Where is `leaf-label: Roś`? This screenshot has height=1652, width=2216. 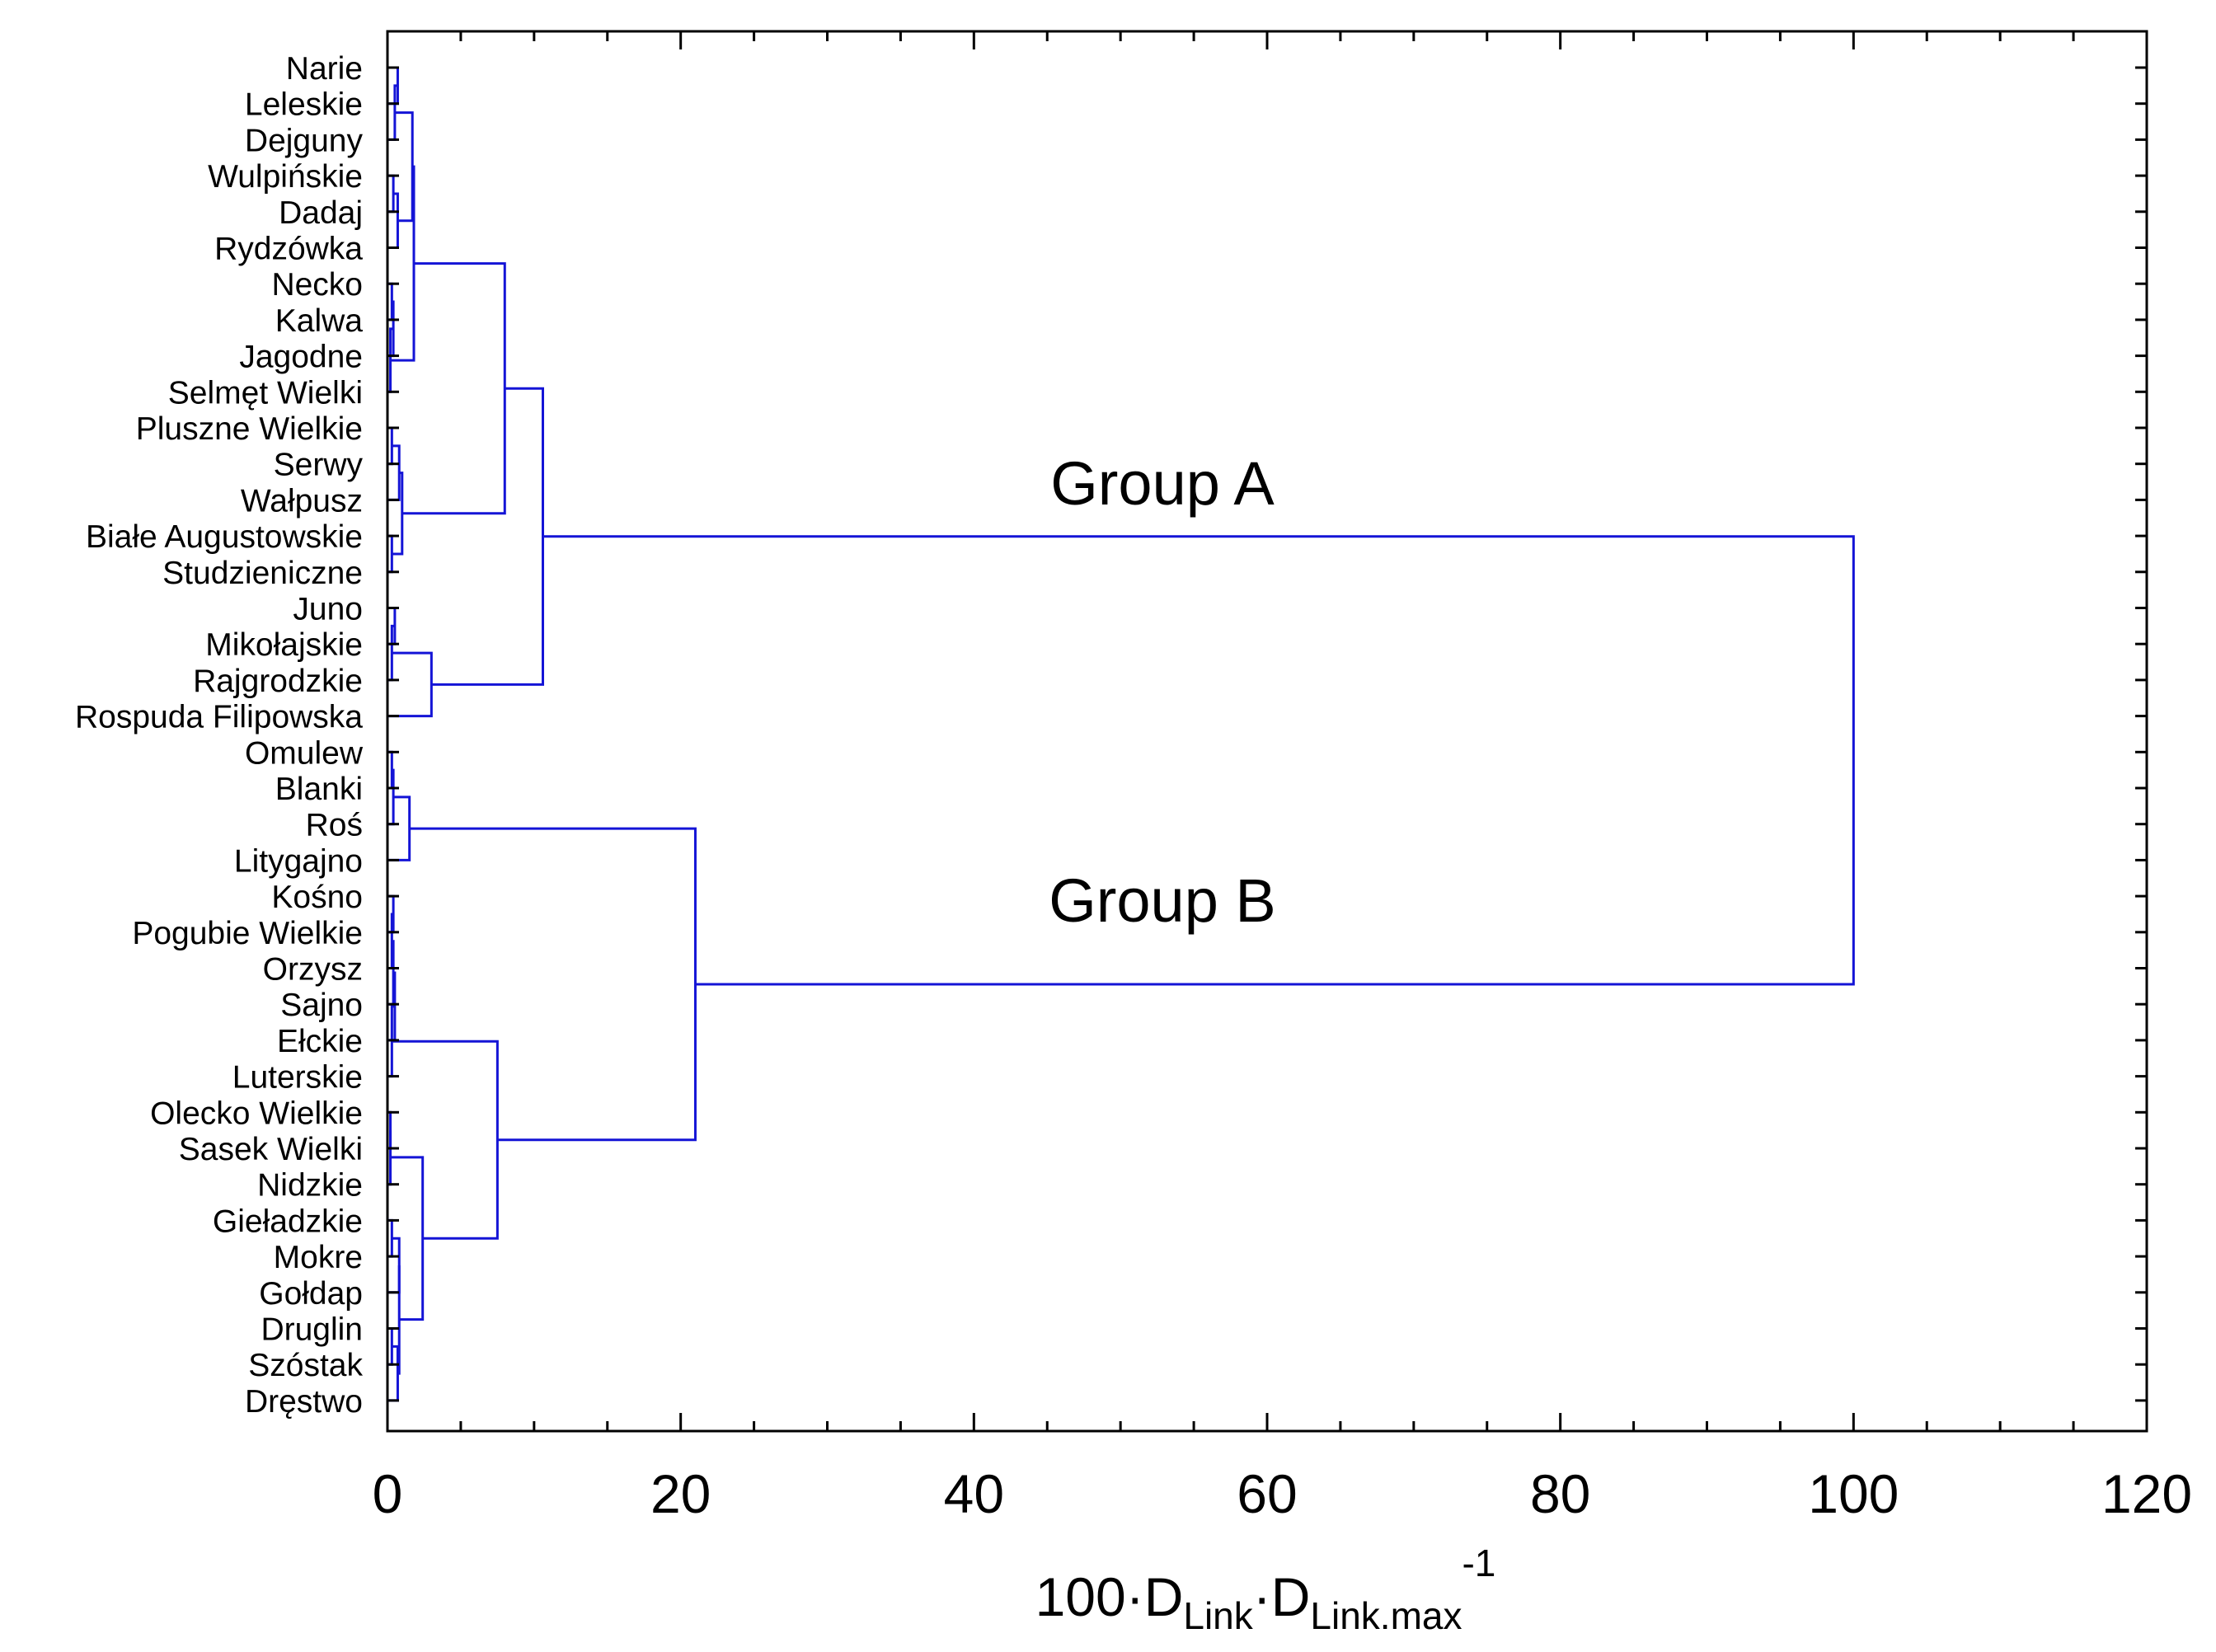 leaf-label: Roś is located at coordinates (334, 825).